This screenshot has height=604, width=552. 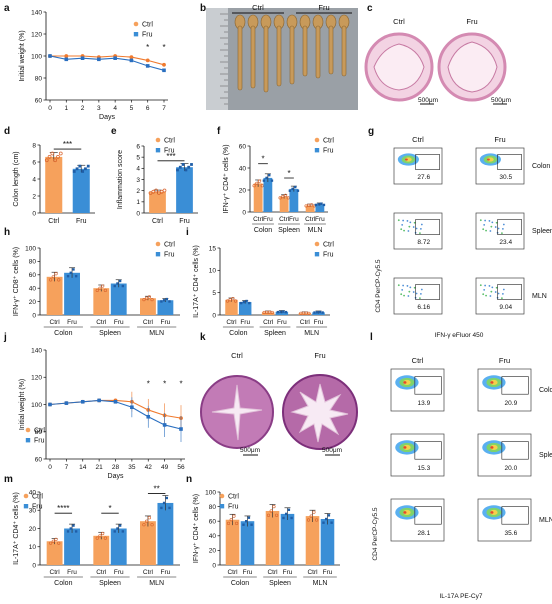 I want to click on he-k-label-fru: Fru, so click(x=319, y=355).